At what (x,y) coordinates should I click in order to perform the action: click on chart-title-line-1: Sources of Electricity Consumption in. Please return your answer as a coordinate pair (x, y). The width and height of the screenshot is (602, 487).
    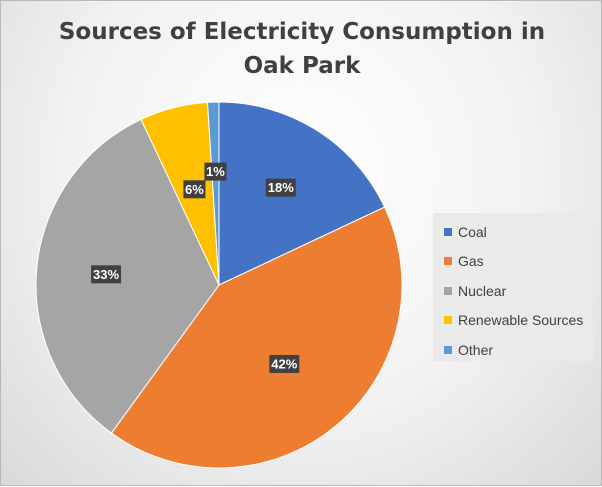
    Looking at the image, I should click on (302, 32).